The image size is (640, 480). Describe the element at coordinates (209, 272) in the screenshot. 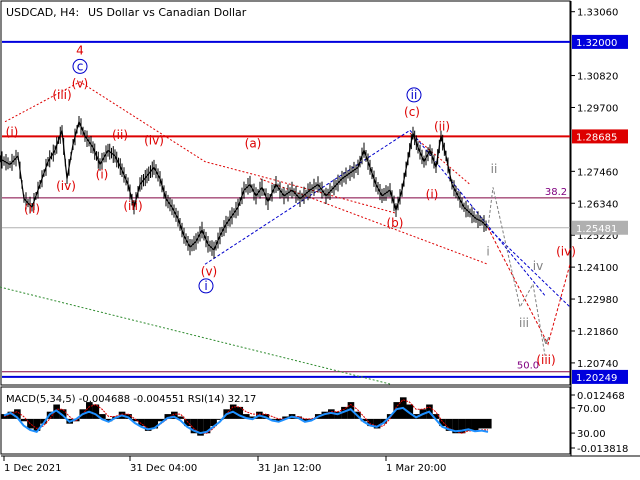

I see `wave-label: (v)` at that location.